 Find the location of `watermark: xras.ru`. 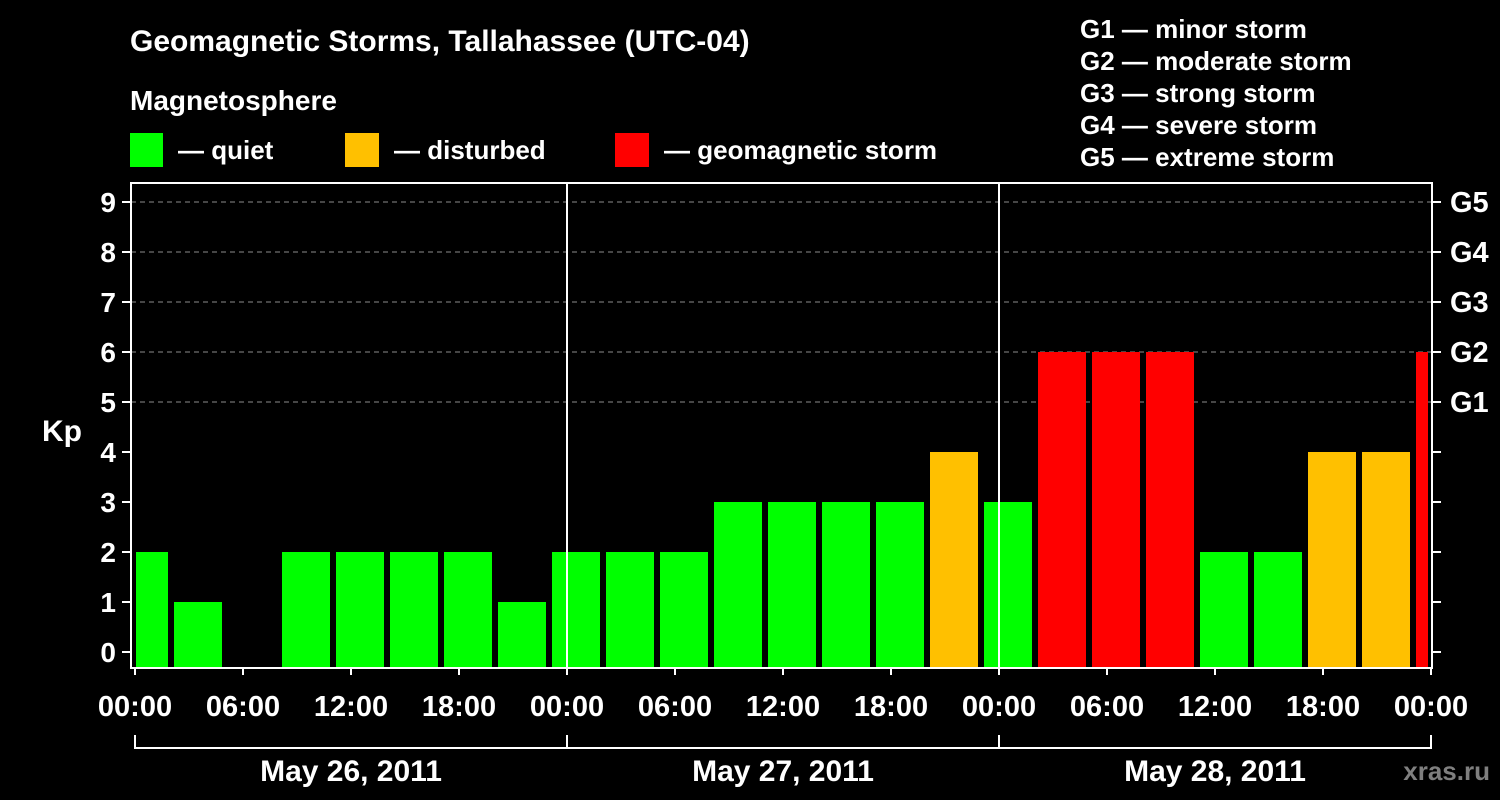

watermark: xras.ru is located at coordinates (1446, 771).